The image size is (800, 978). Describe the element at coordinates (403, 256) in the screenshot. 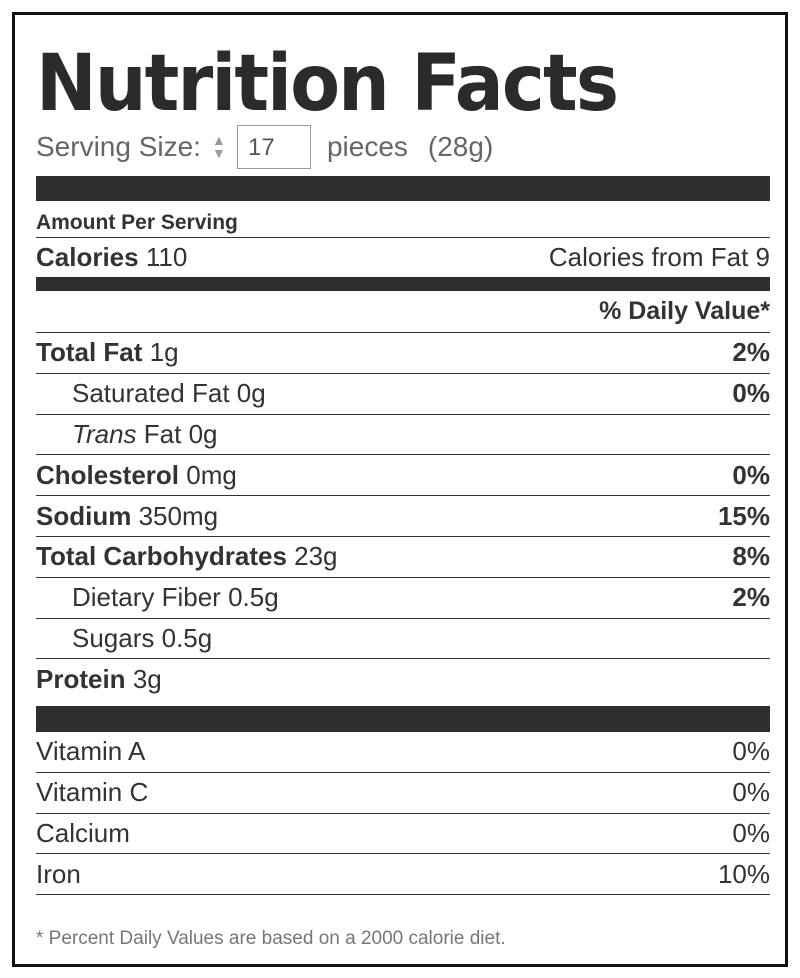

I see `calories-row: Calories 110 Calories from Fat 9` at that location.